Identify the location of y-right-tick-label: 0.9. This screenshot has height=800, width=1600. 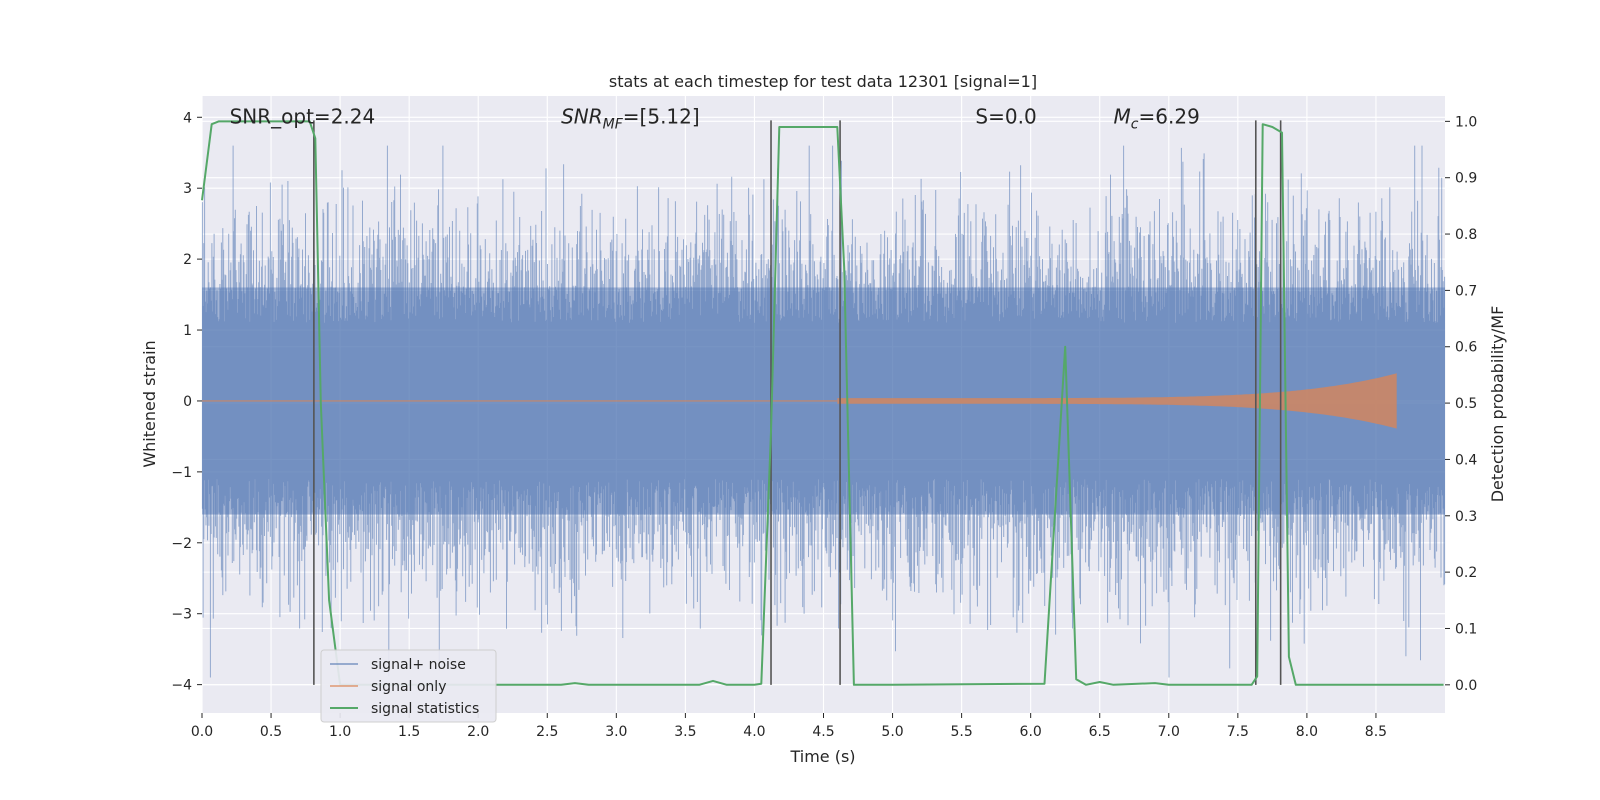
(1466, 179).